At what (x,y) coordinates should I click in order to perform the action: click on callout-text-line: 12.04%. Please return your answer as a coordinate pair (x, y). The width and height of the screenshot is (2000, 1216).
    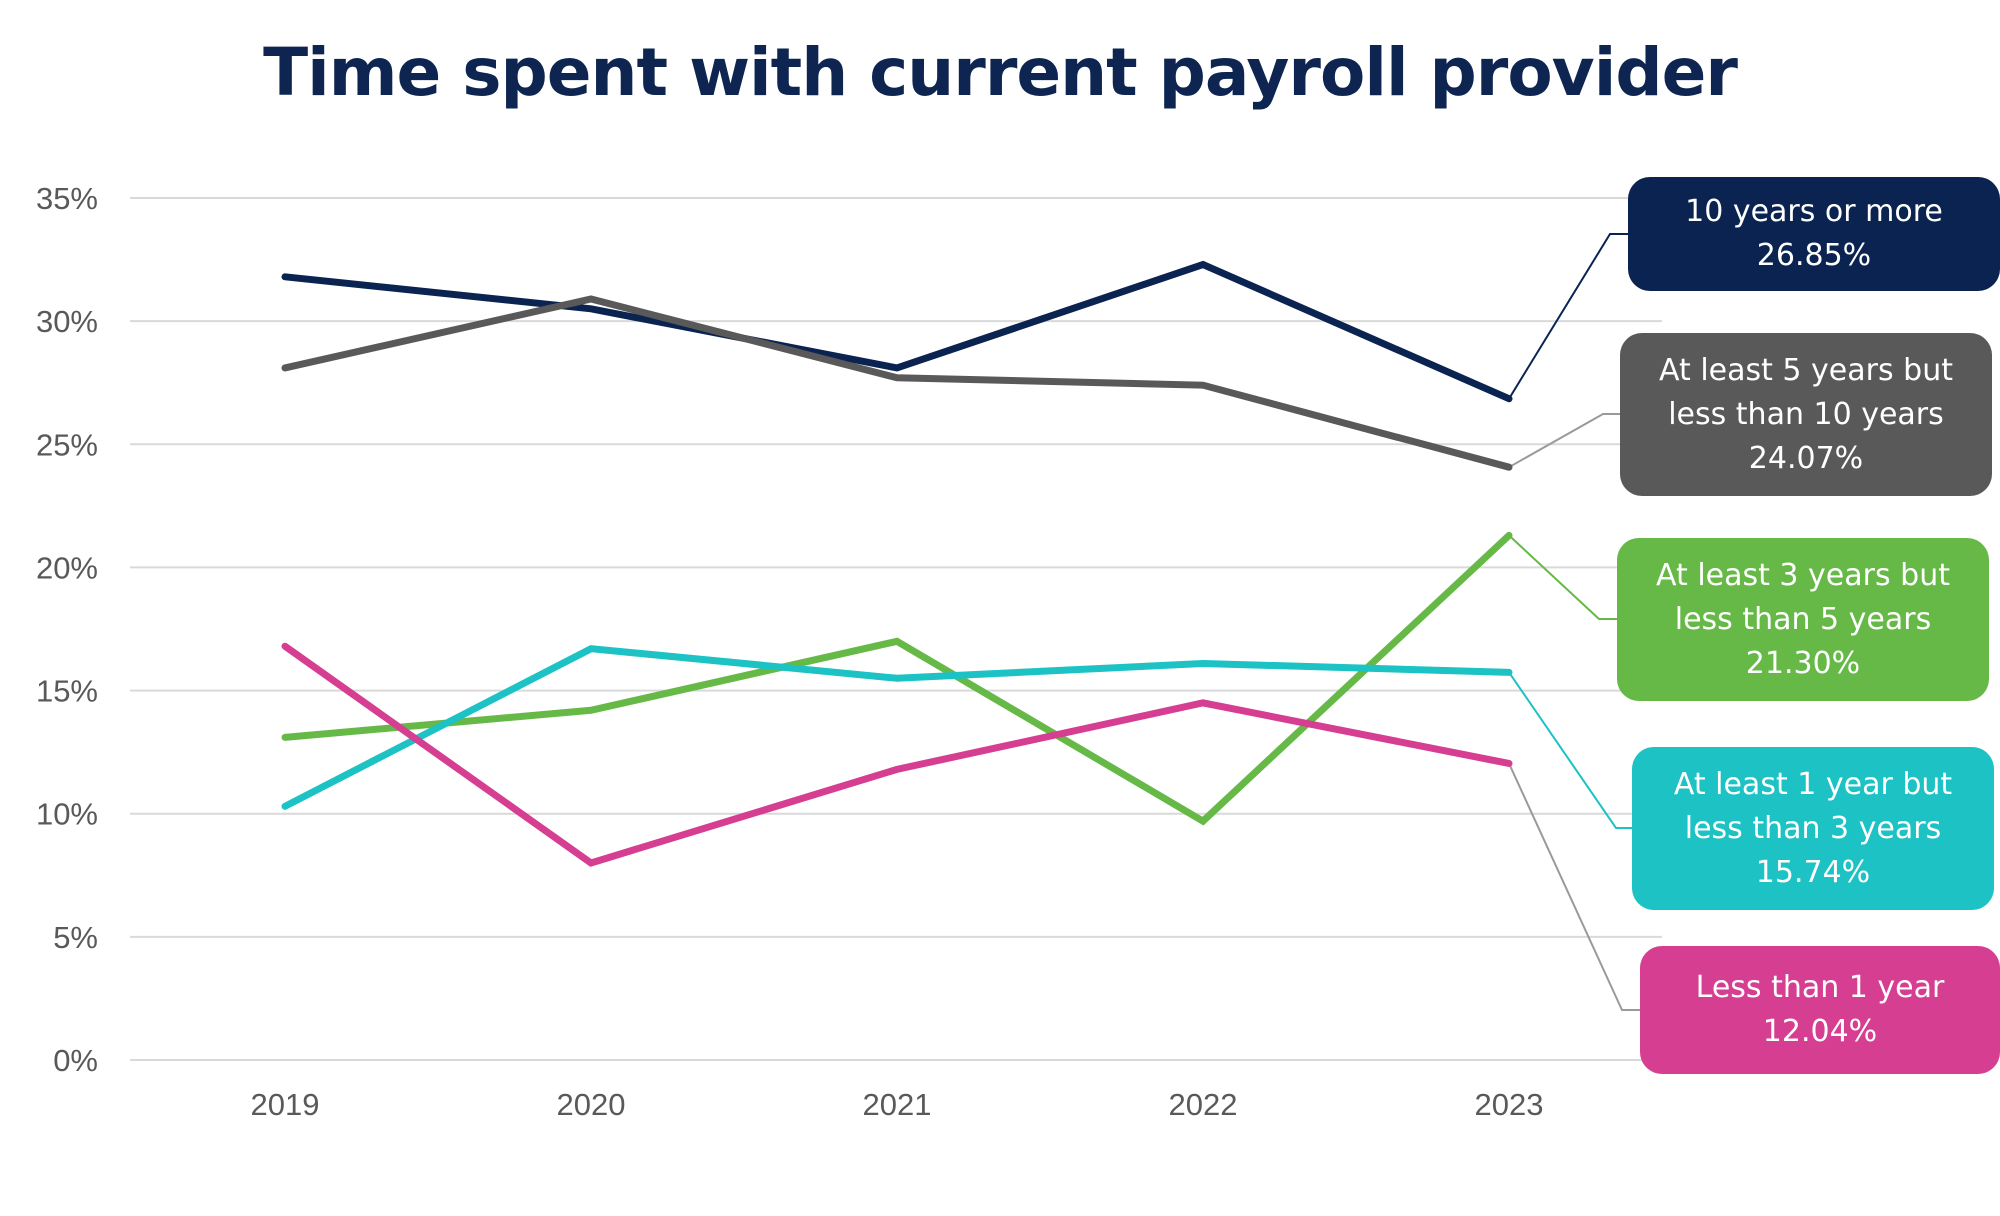
    Looking at the image, I should click on (1820, 1031).